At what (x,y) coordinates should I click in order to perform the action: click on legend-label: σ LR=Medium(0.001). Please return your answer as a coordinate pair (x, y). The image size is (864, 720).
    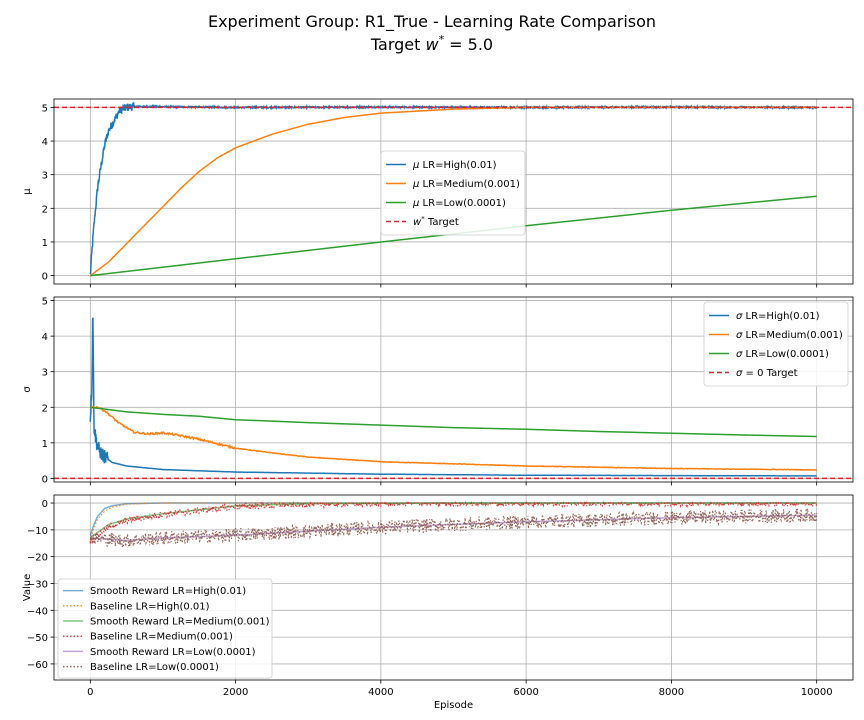
    Looking at the image, I should click on (789, 335).